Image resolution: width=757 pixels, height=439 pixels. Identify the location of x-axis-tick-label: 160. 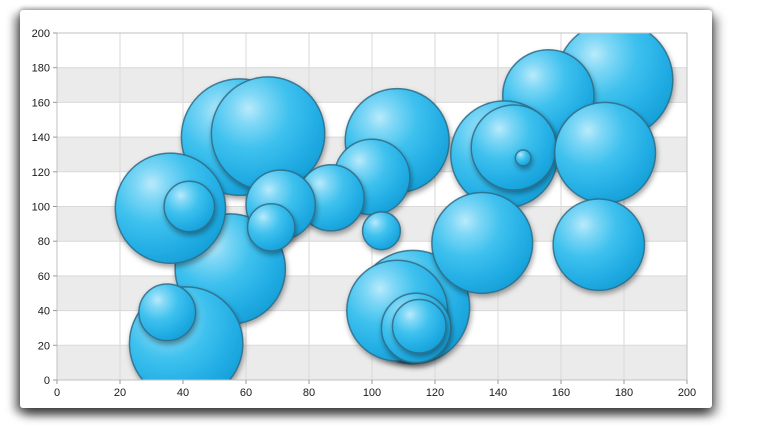
(561, 393).